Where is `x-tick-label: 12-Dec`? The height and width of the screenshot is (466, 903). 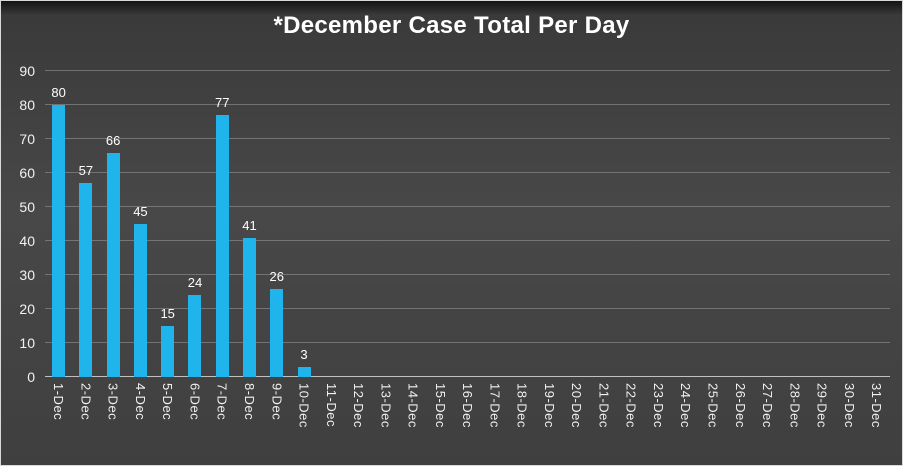 x-tick-label: 12-Dec is located at coordinates (359, 405).